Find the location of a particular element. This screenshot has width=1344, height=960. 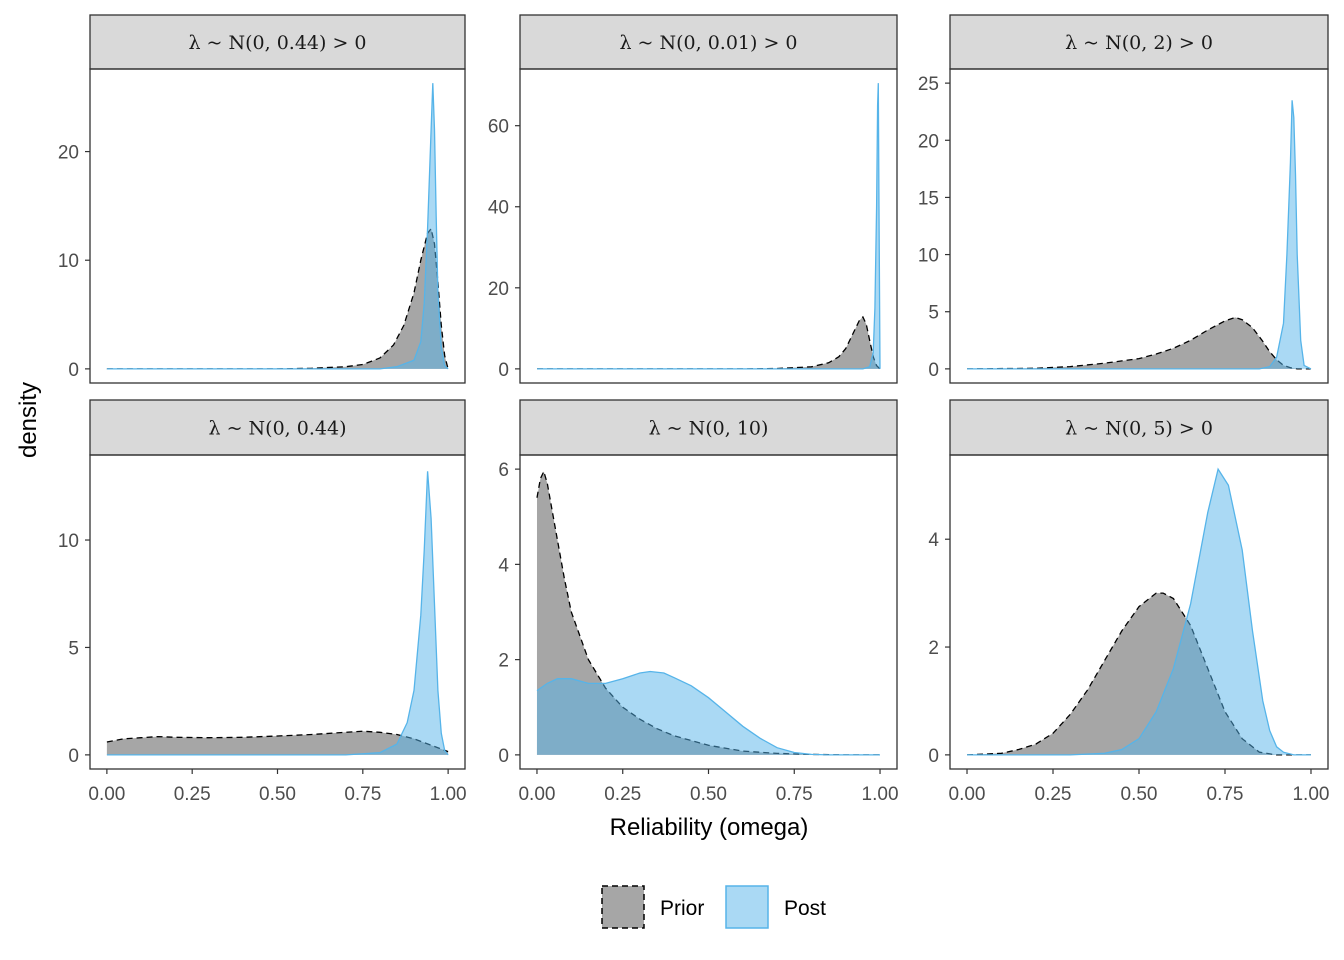

facet-title: λ ~ N(0, 10) is located at coordinates (709, 429).